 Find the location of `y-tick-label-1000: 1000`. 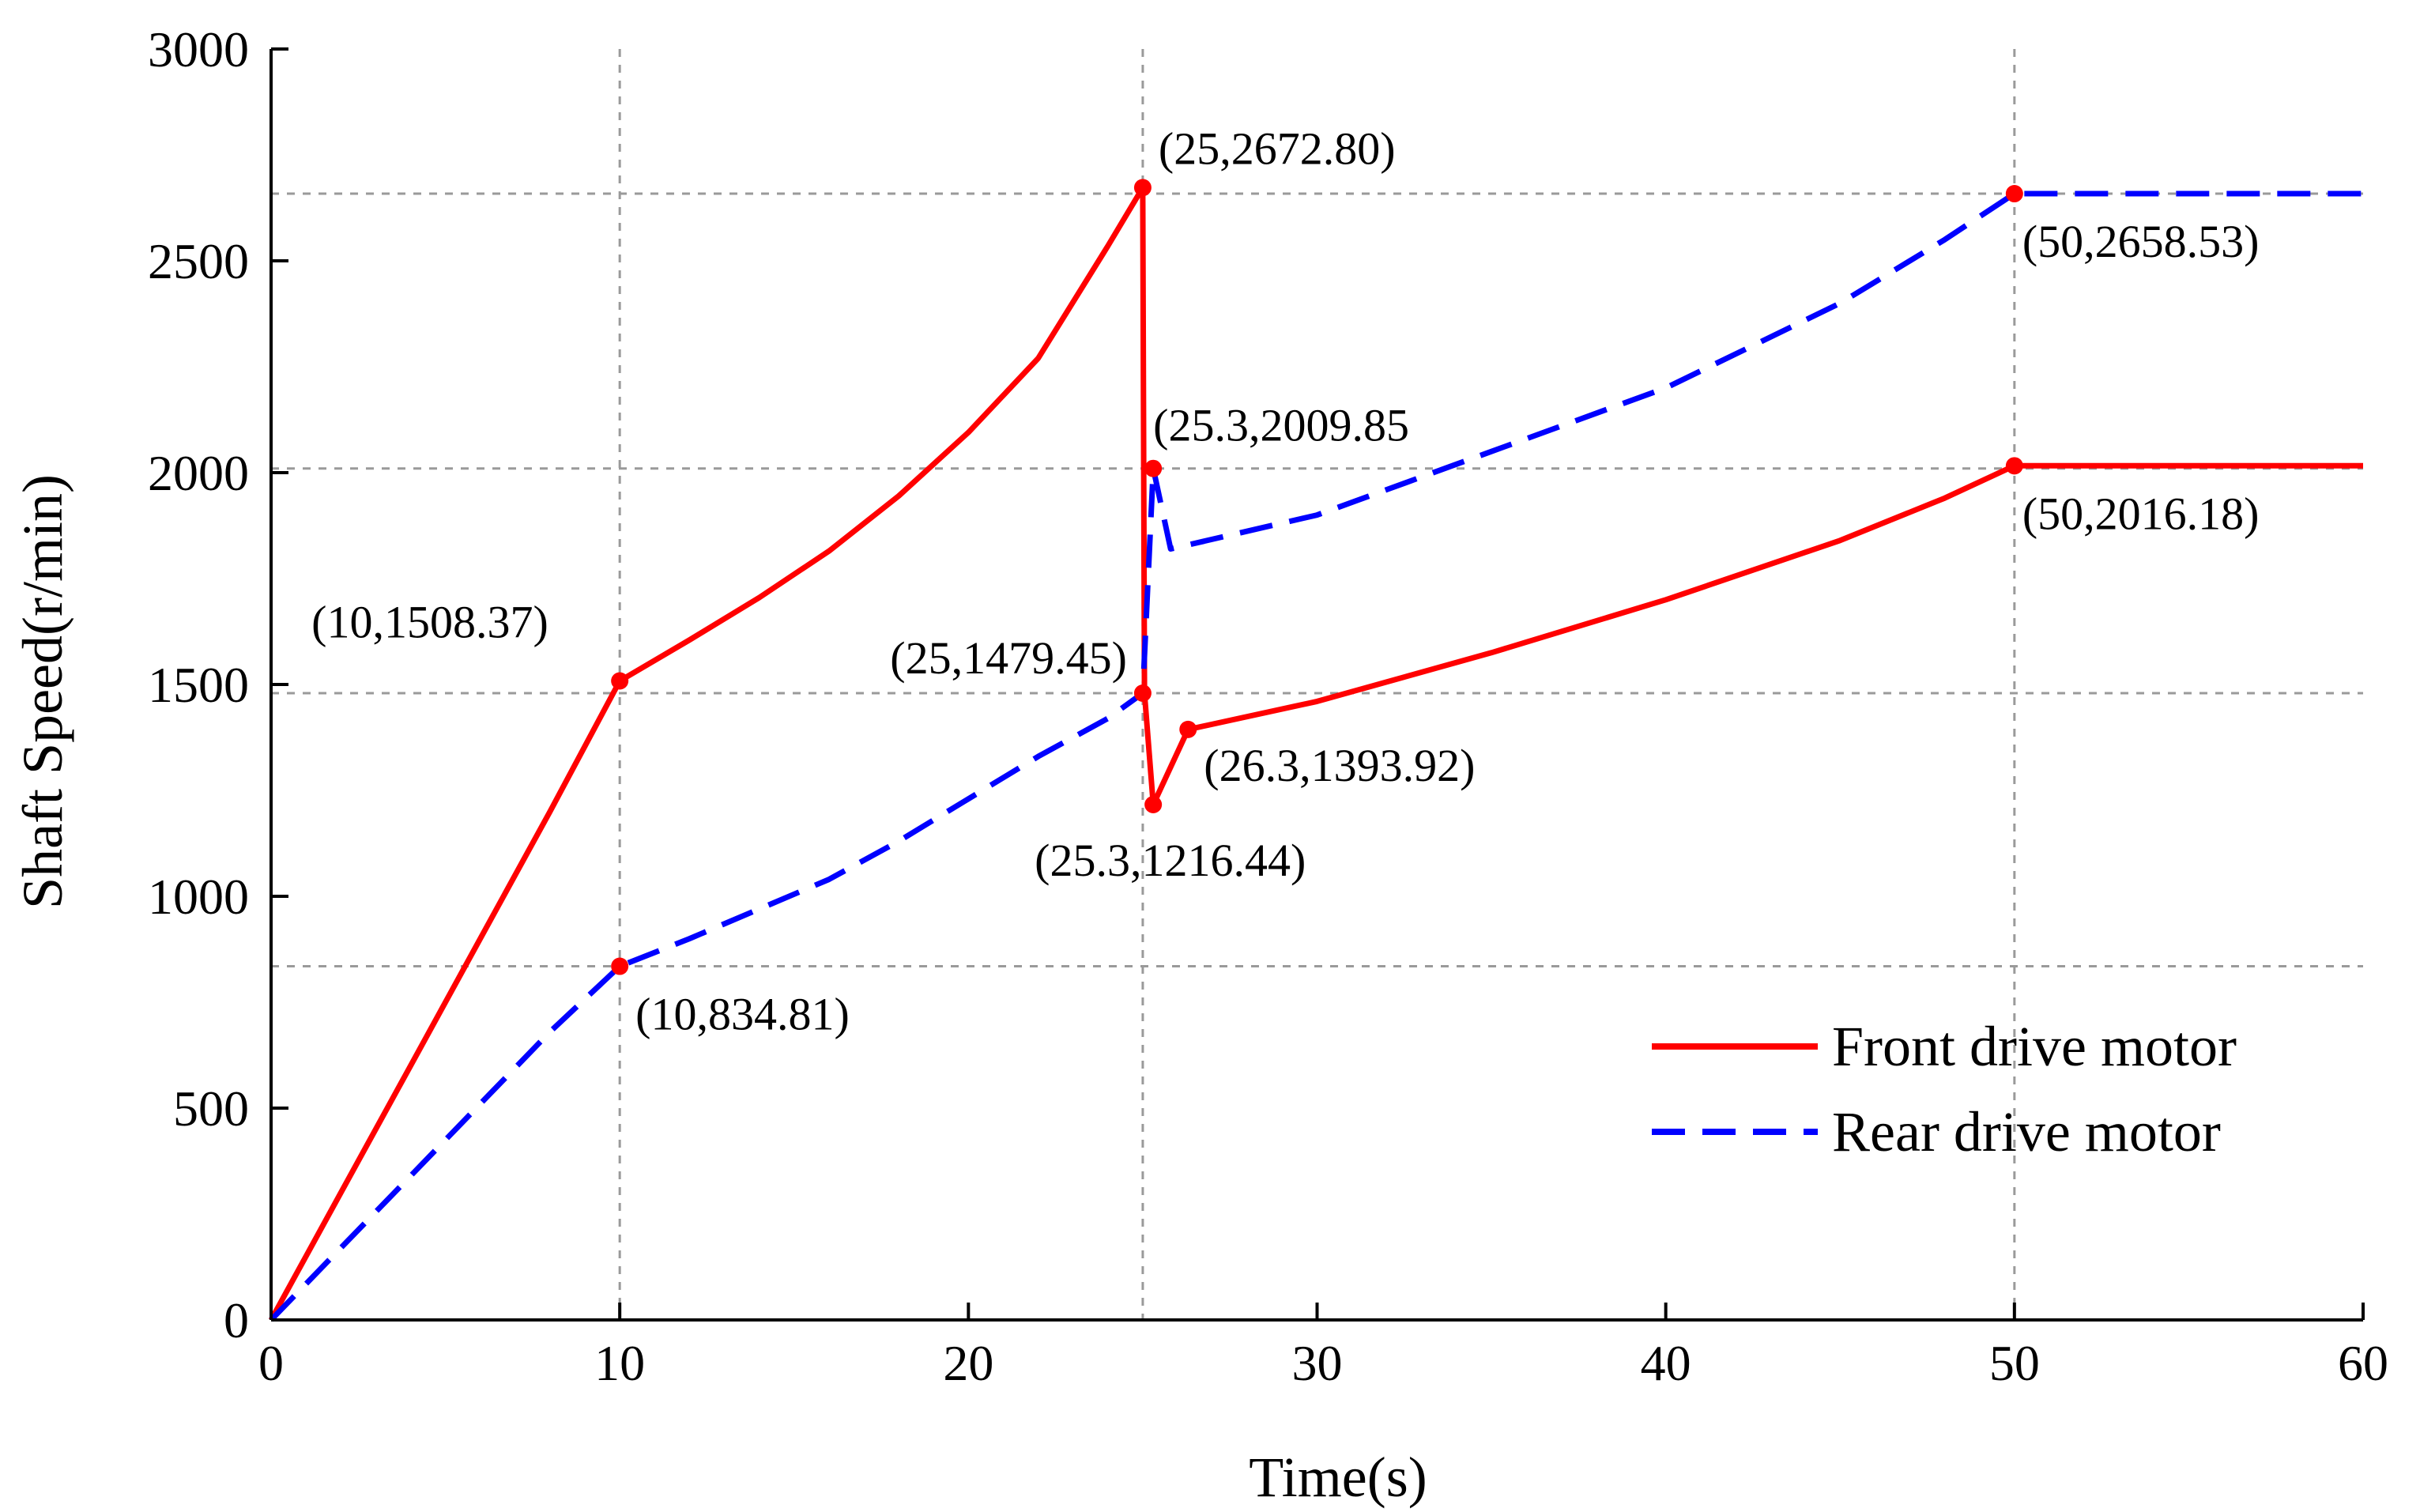

y-tick-label-1000: 1000 is located at coordinates (198, 897).